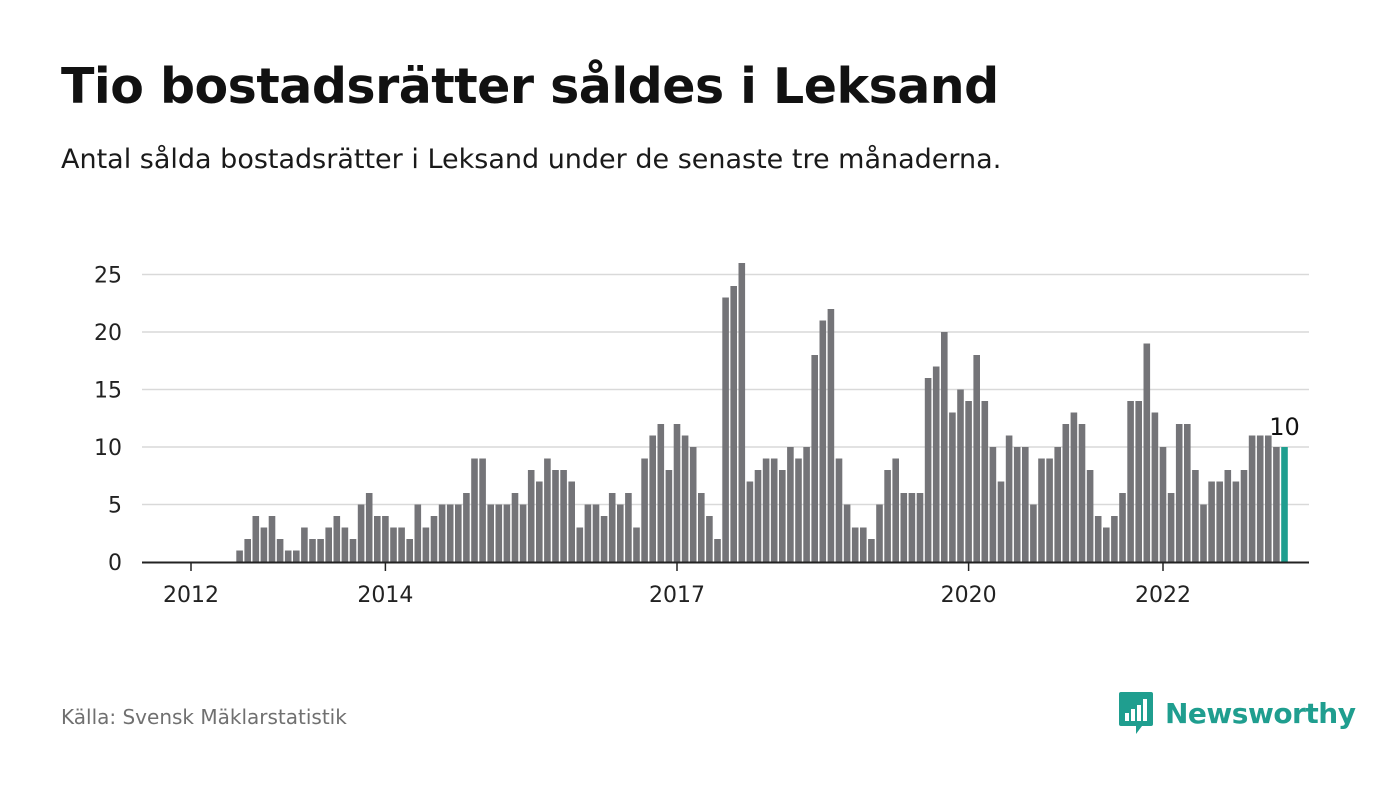 The height and width of the screenshot is (794, 1400). I want to click on y-tick-label: 0, so click(115, 563).